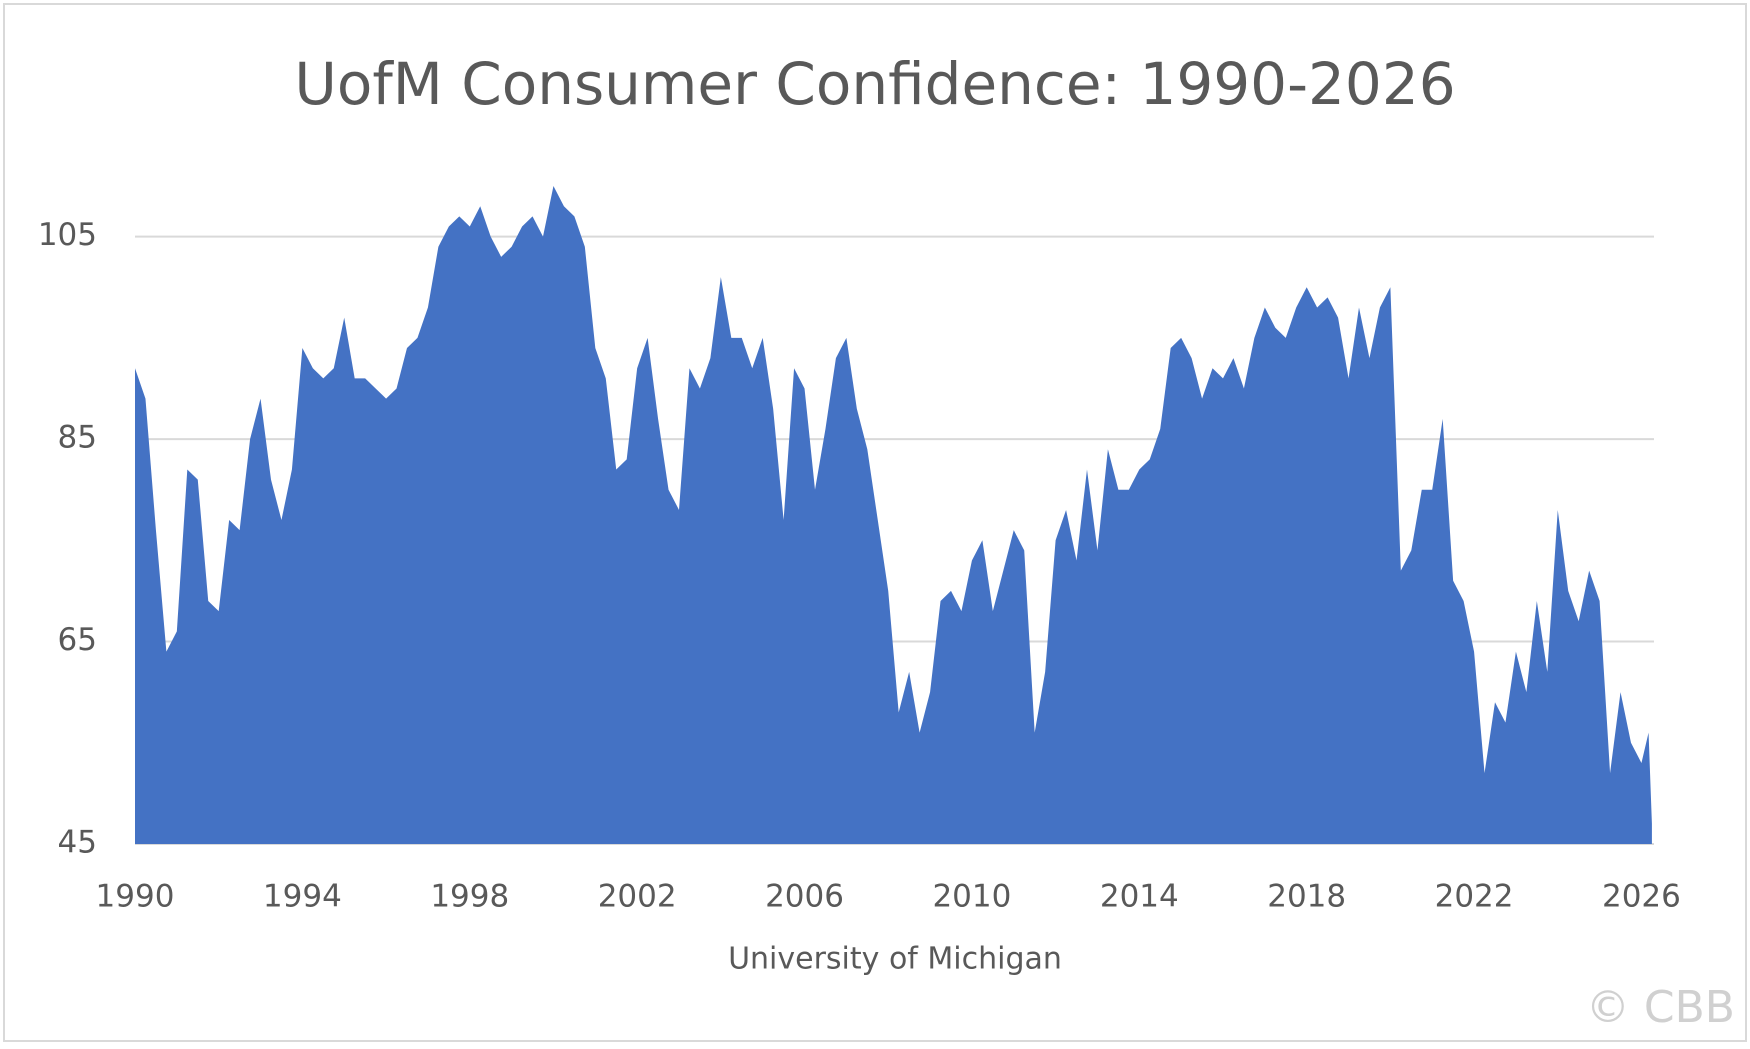 Image resolution: width=1750 pixels, height=1049 pixels. Describe the element at coordinates (1139, 897) in the screenshot. I see `x-tick-label: 2014` at that location.